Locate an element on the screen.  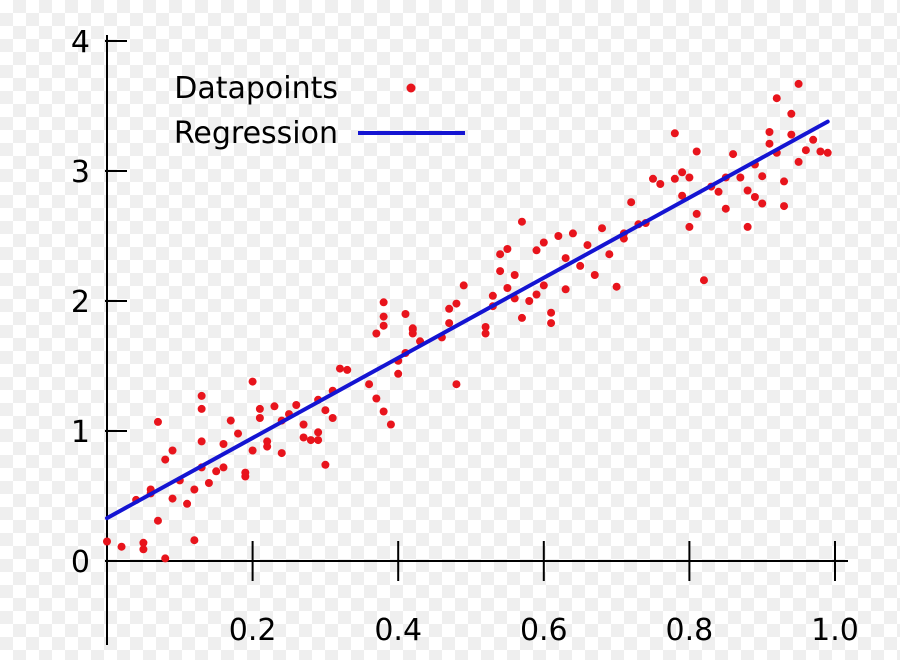
x-tick-label: 0.6 is located at coordinates (544, 630).